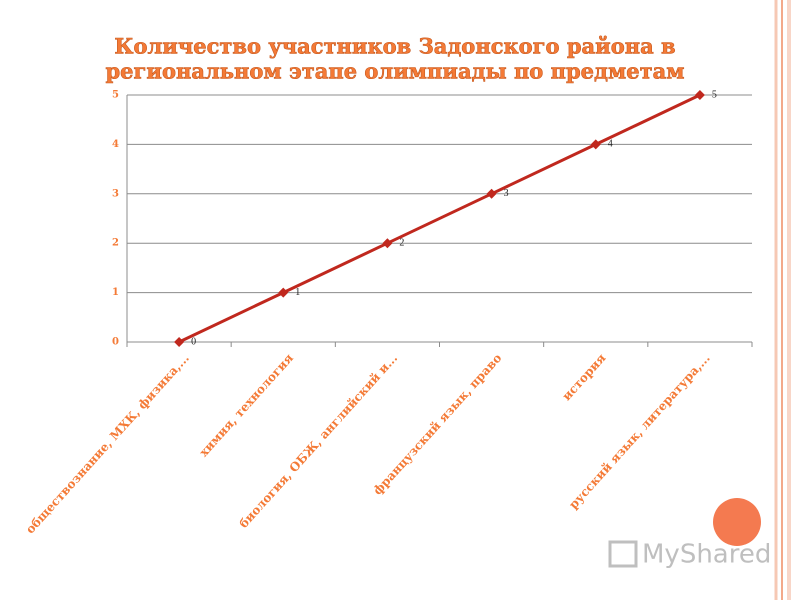  I want to click on y-tick-label: 1, so click(115, 292).